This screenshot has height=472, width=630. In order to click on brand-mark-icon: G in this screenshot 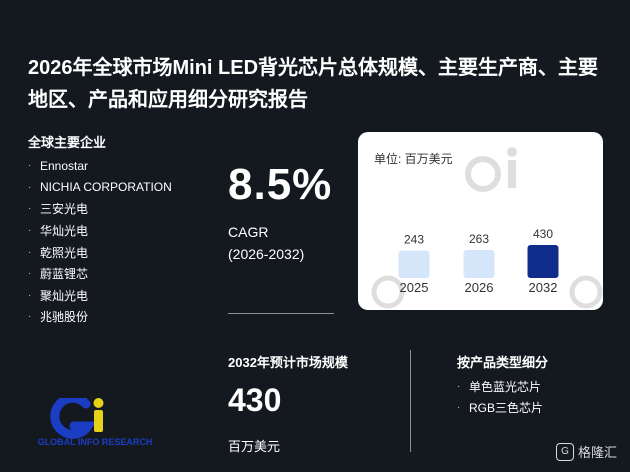, I will do `click(565, 451)`.